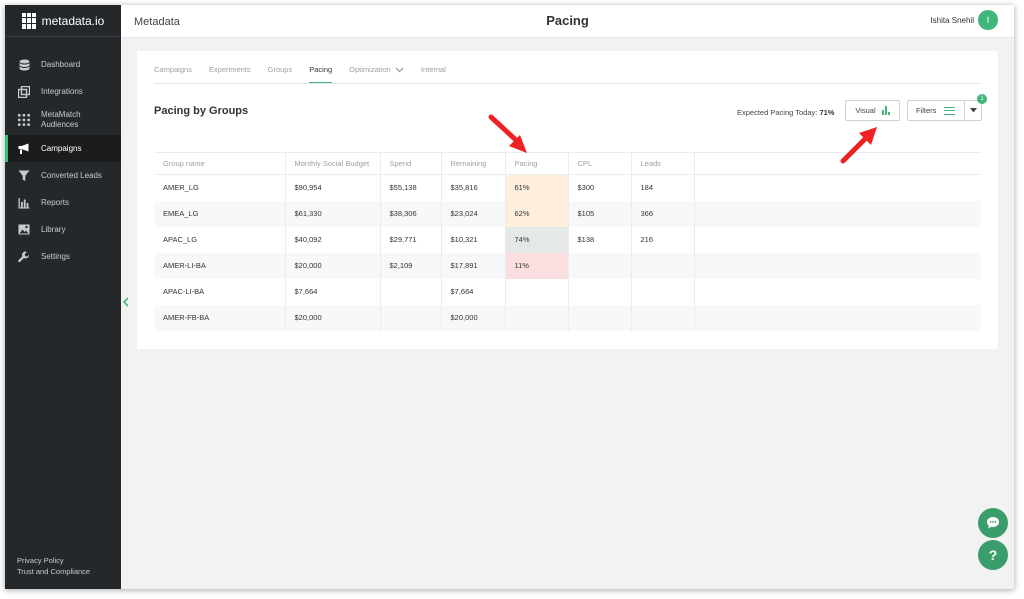  I want to click on expected-pacing-label: Expected Pacing Today:, so click(777, 112).